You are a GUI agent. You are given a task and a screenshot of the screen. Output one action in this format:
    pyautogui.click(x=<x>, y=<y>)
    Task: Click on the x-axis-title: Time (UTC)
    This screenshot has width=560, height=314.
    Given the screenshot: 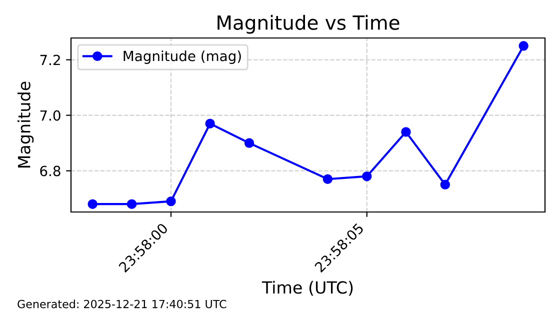 What is the action you would take?
    pyautogui.click(x=307, y=288)
    